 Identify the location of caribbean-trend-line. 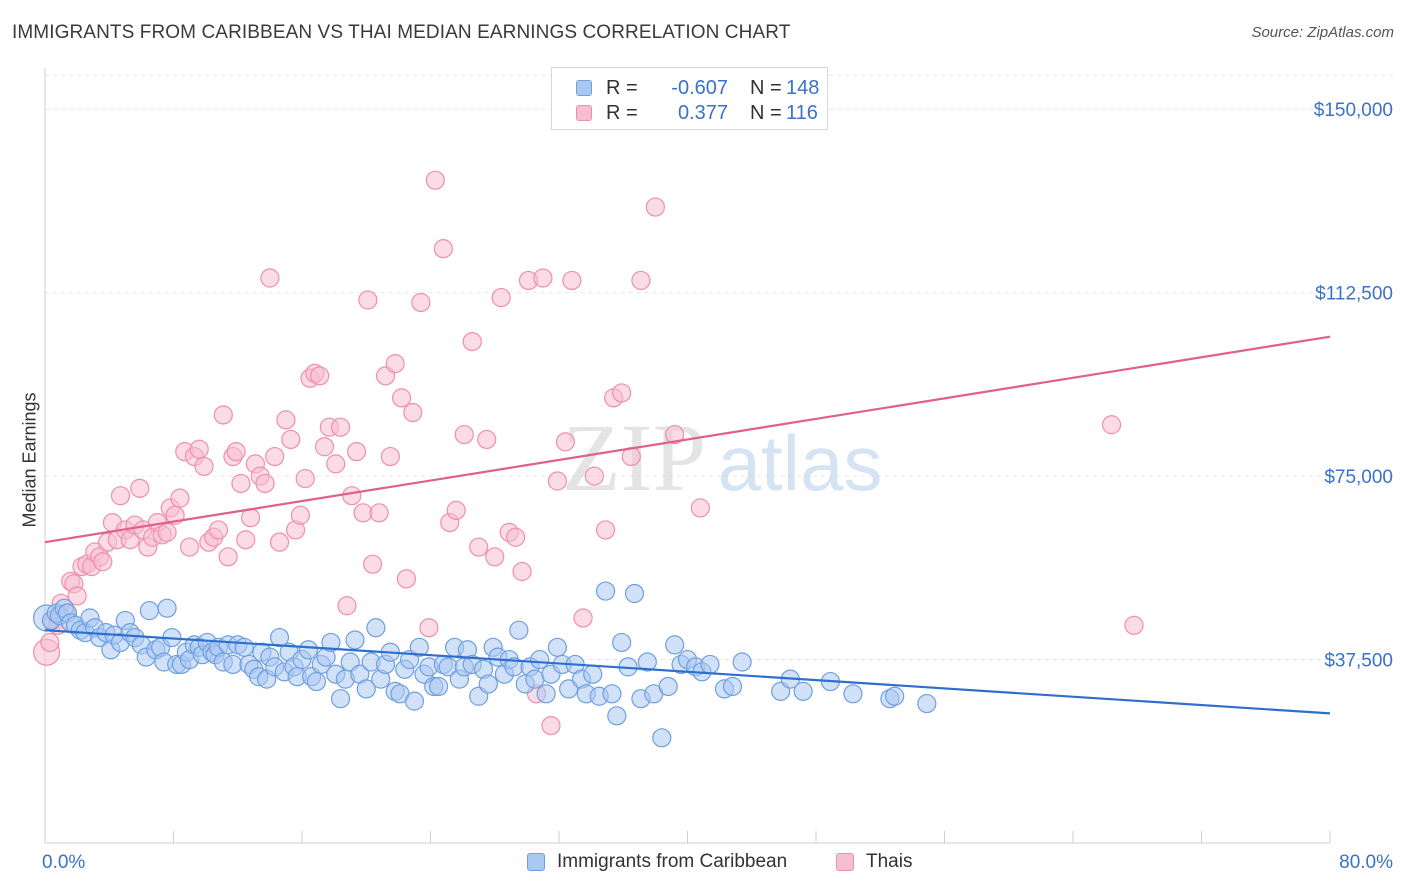
(687, 672).